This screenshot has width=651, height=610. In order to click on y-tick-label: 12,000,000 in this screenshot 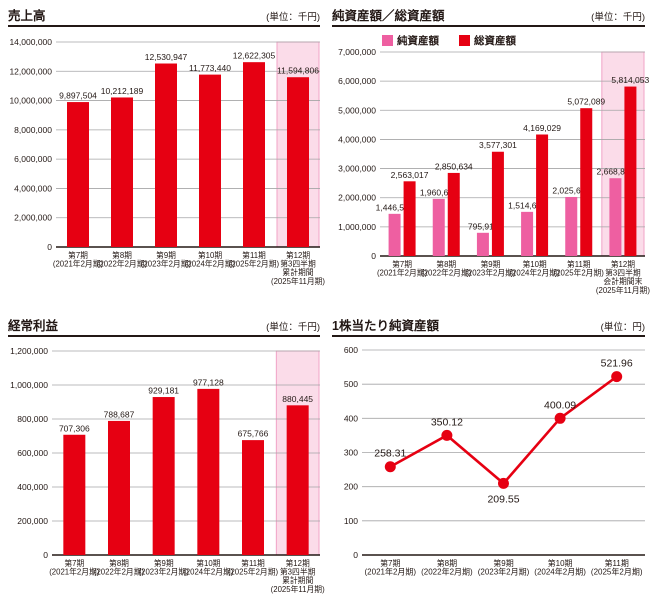, I will do `click(30, 71)`.